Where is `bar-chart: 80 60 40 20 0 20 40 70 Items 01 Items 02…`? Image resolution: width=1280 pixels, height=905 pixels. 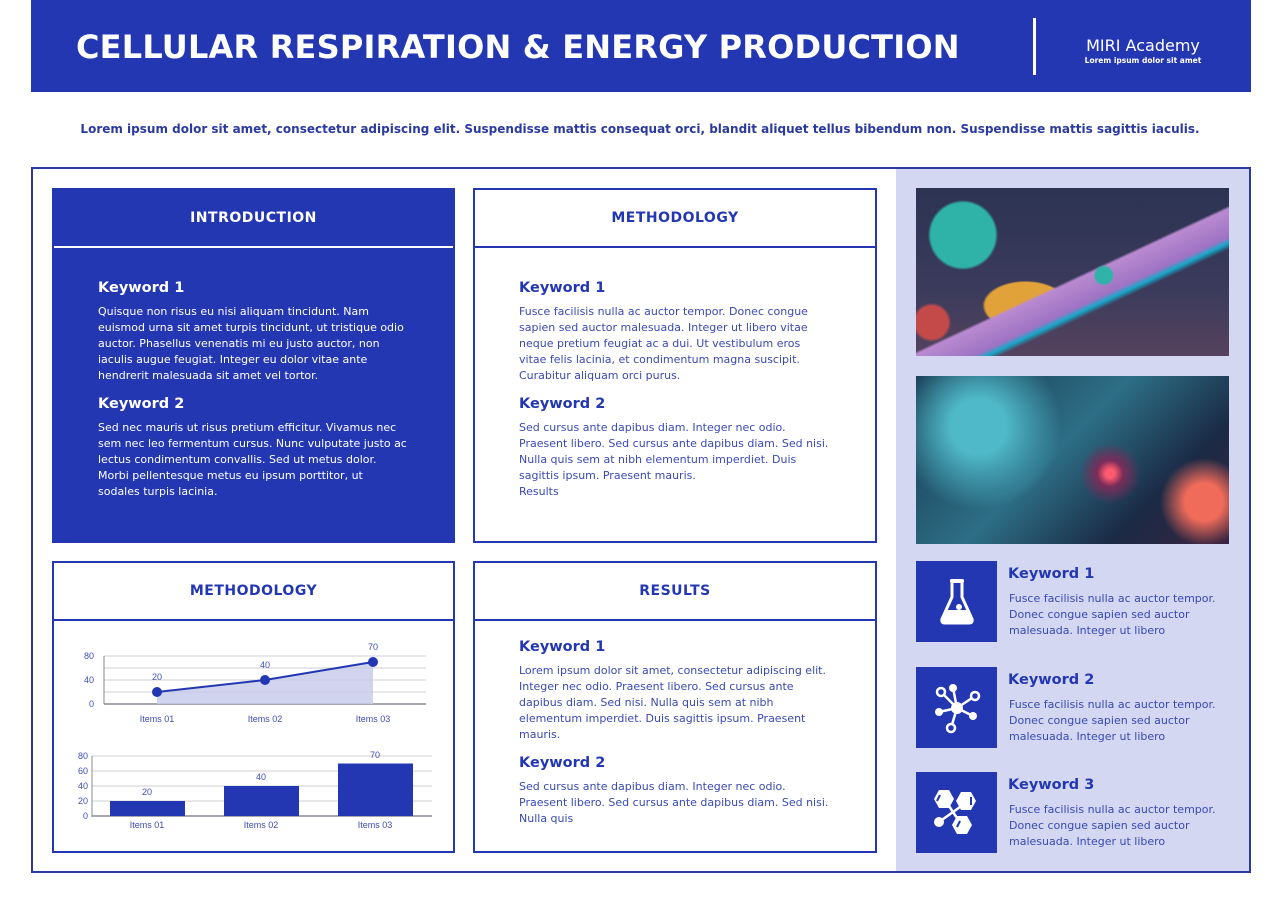 bar-chart: 80 60 40 20 0 20 40 70 Items 01 Items 02… is located at coordinates (255, 790).